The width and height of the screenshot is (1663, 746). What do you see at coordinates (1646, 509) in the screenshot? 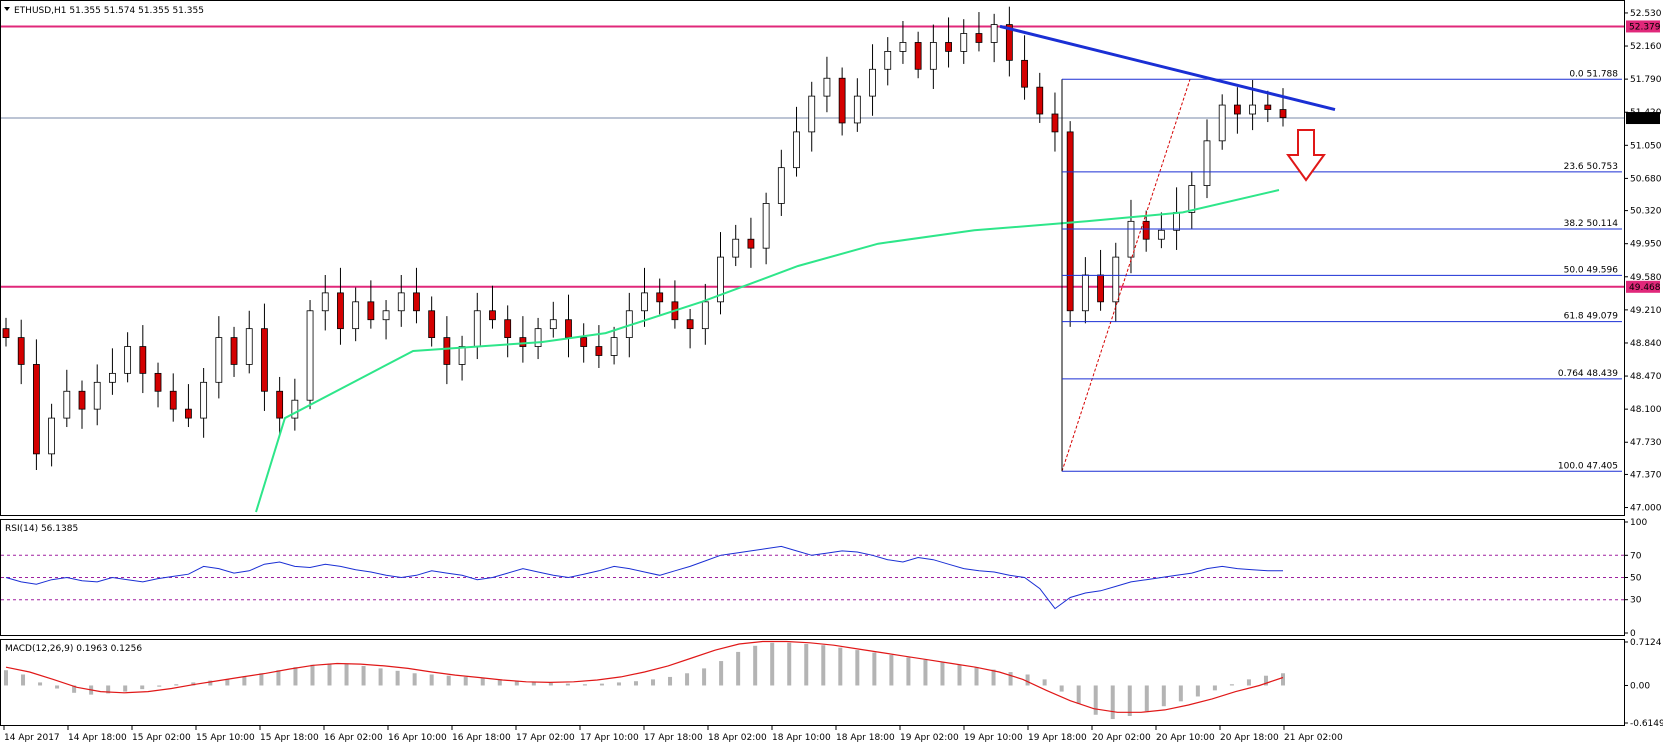
I see `price-axis-label: 47.000` at bounding box center [1646, 509].